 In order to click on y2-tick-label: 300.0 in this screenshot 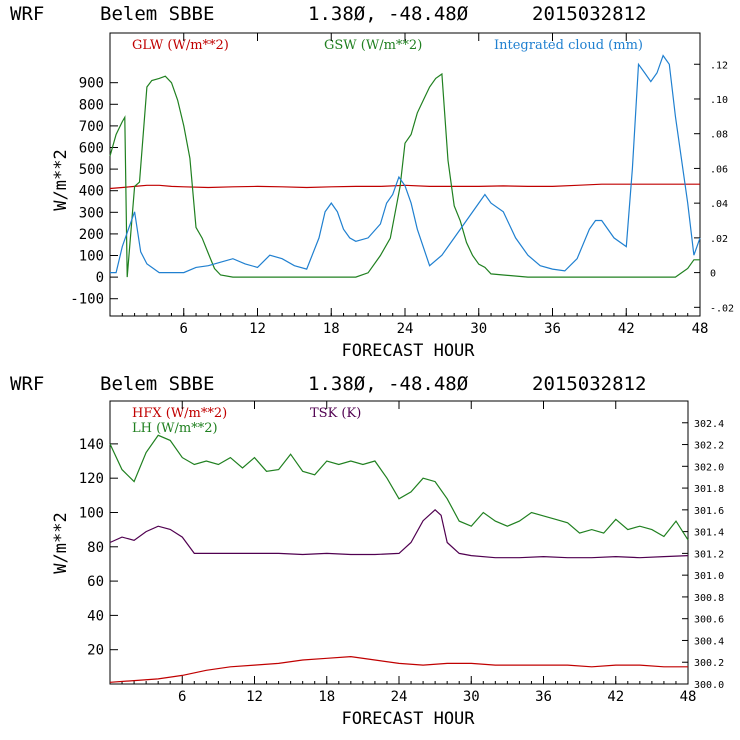, I will do `click(709, 685)`.